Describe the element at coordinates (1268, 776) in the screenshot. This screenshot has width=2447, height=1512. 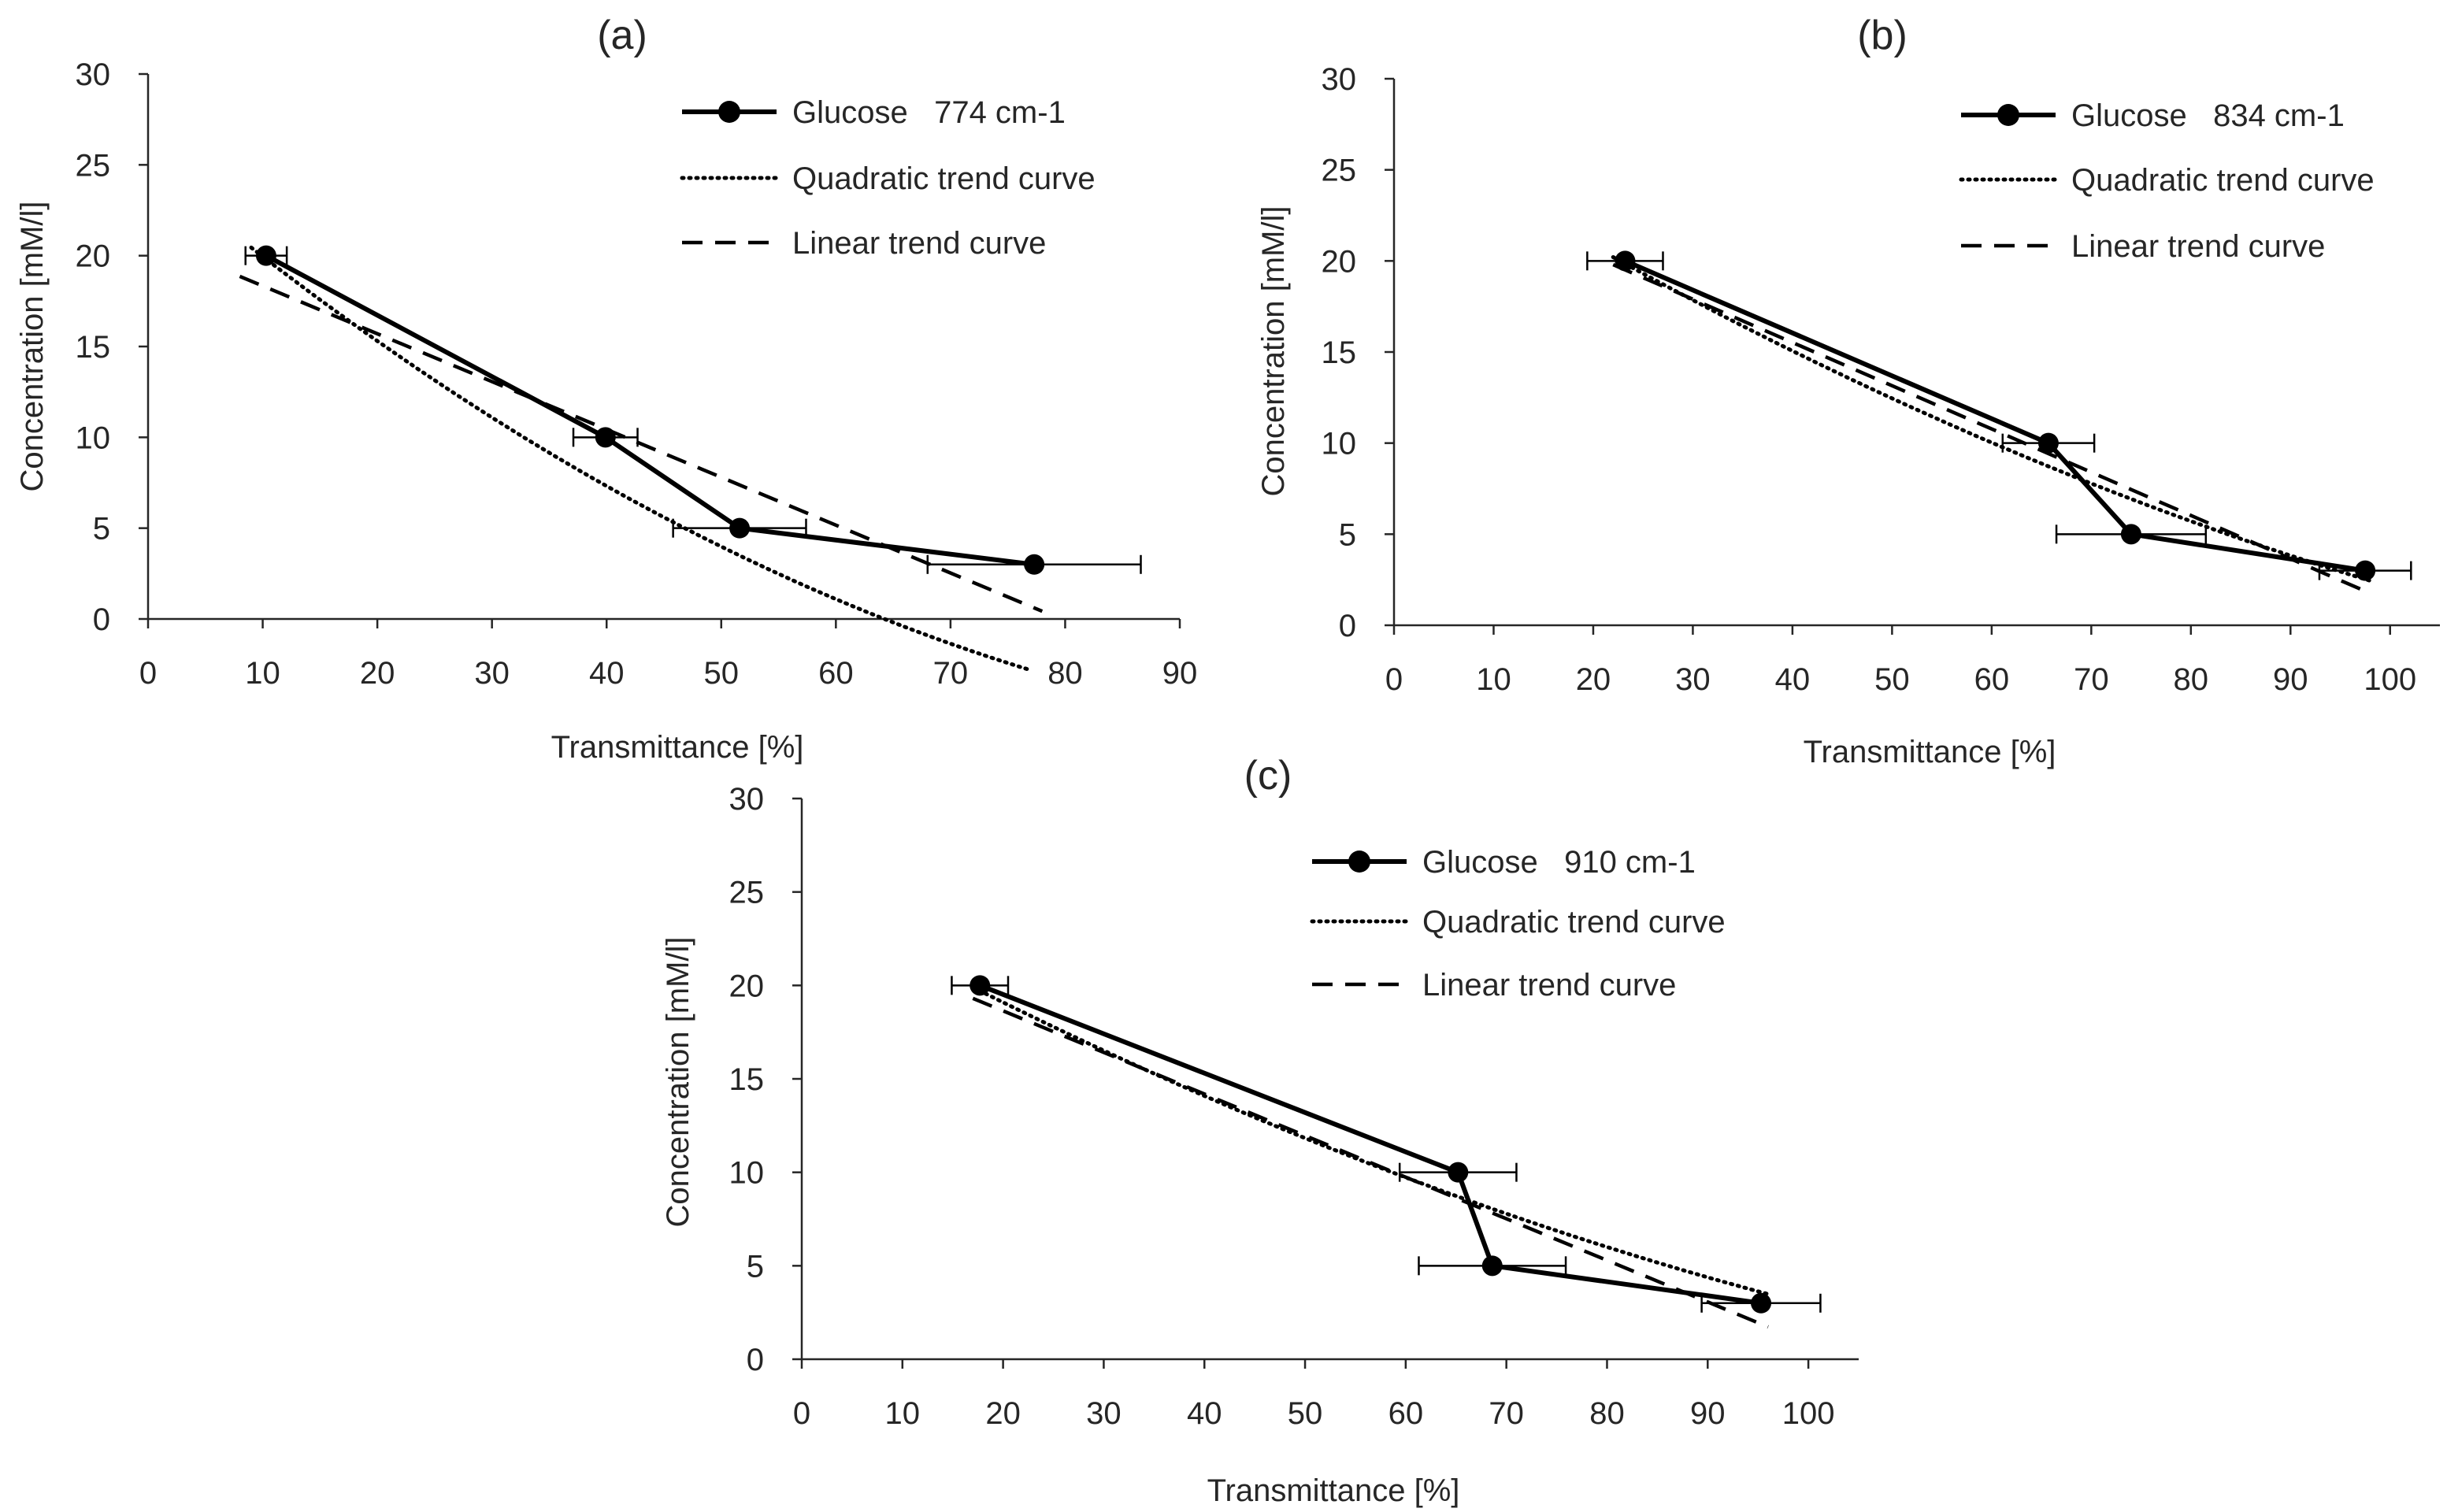
I see `panel-title: (c)` at that location.